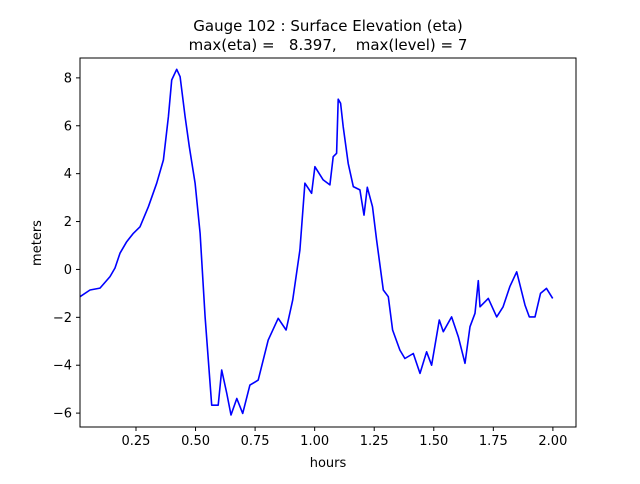 The height and width of the screenshot is (484, 640). Describe the element at coordinates (374, 441) in the screenshot. I see `x-tick-label: 1.25` at that location.